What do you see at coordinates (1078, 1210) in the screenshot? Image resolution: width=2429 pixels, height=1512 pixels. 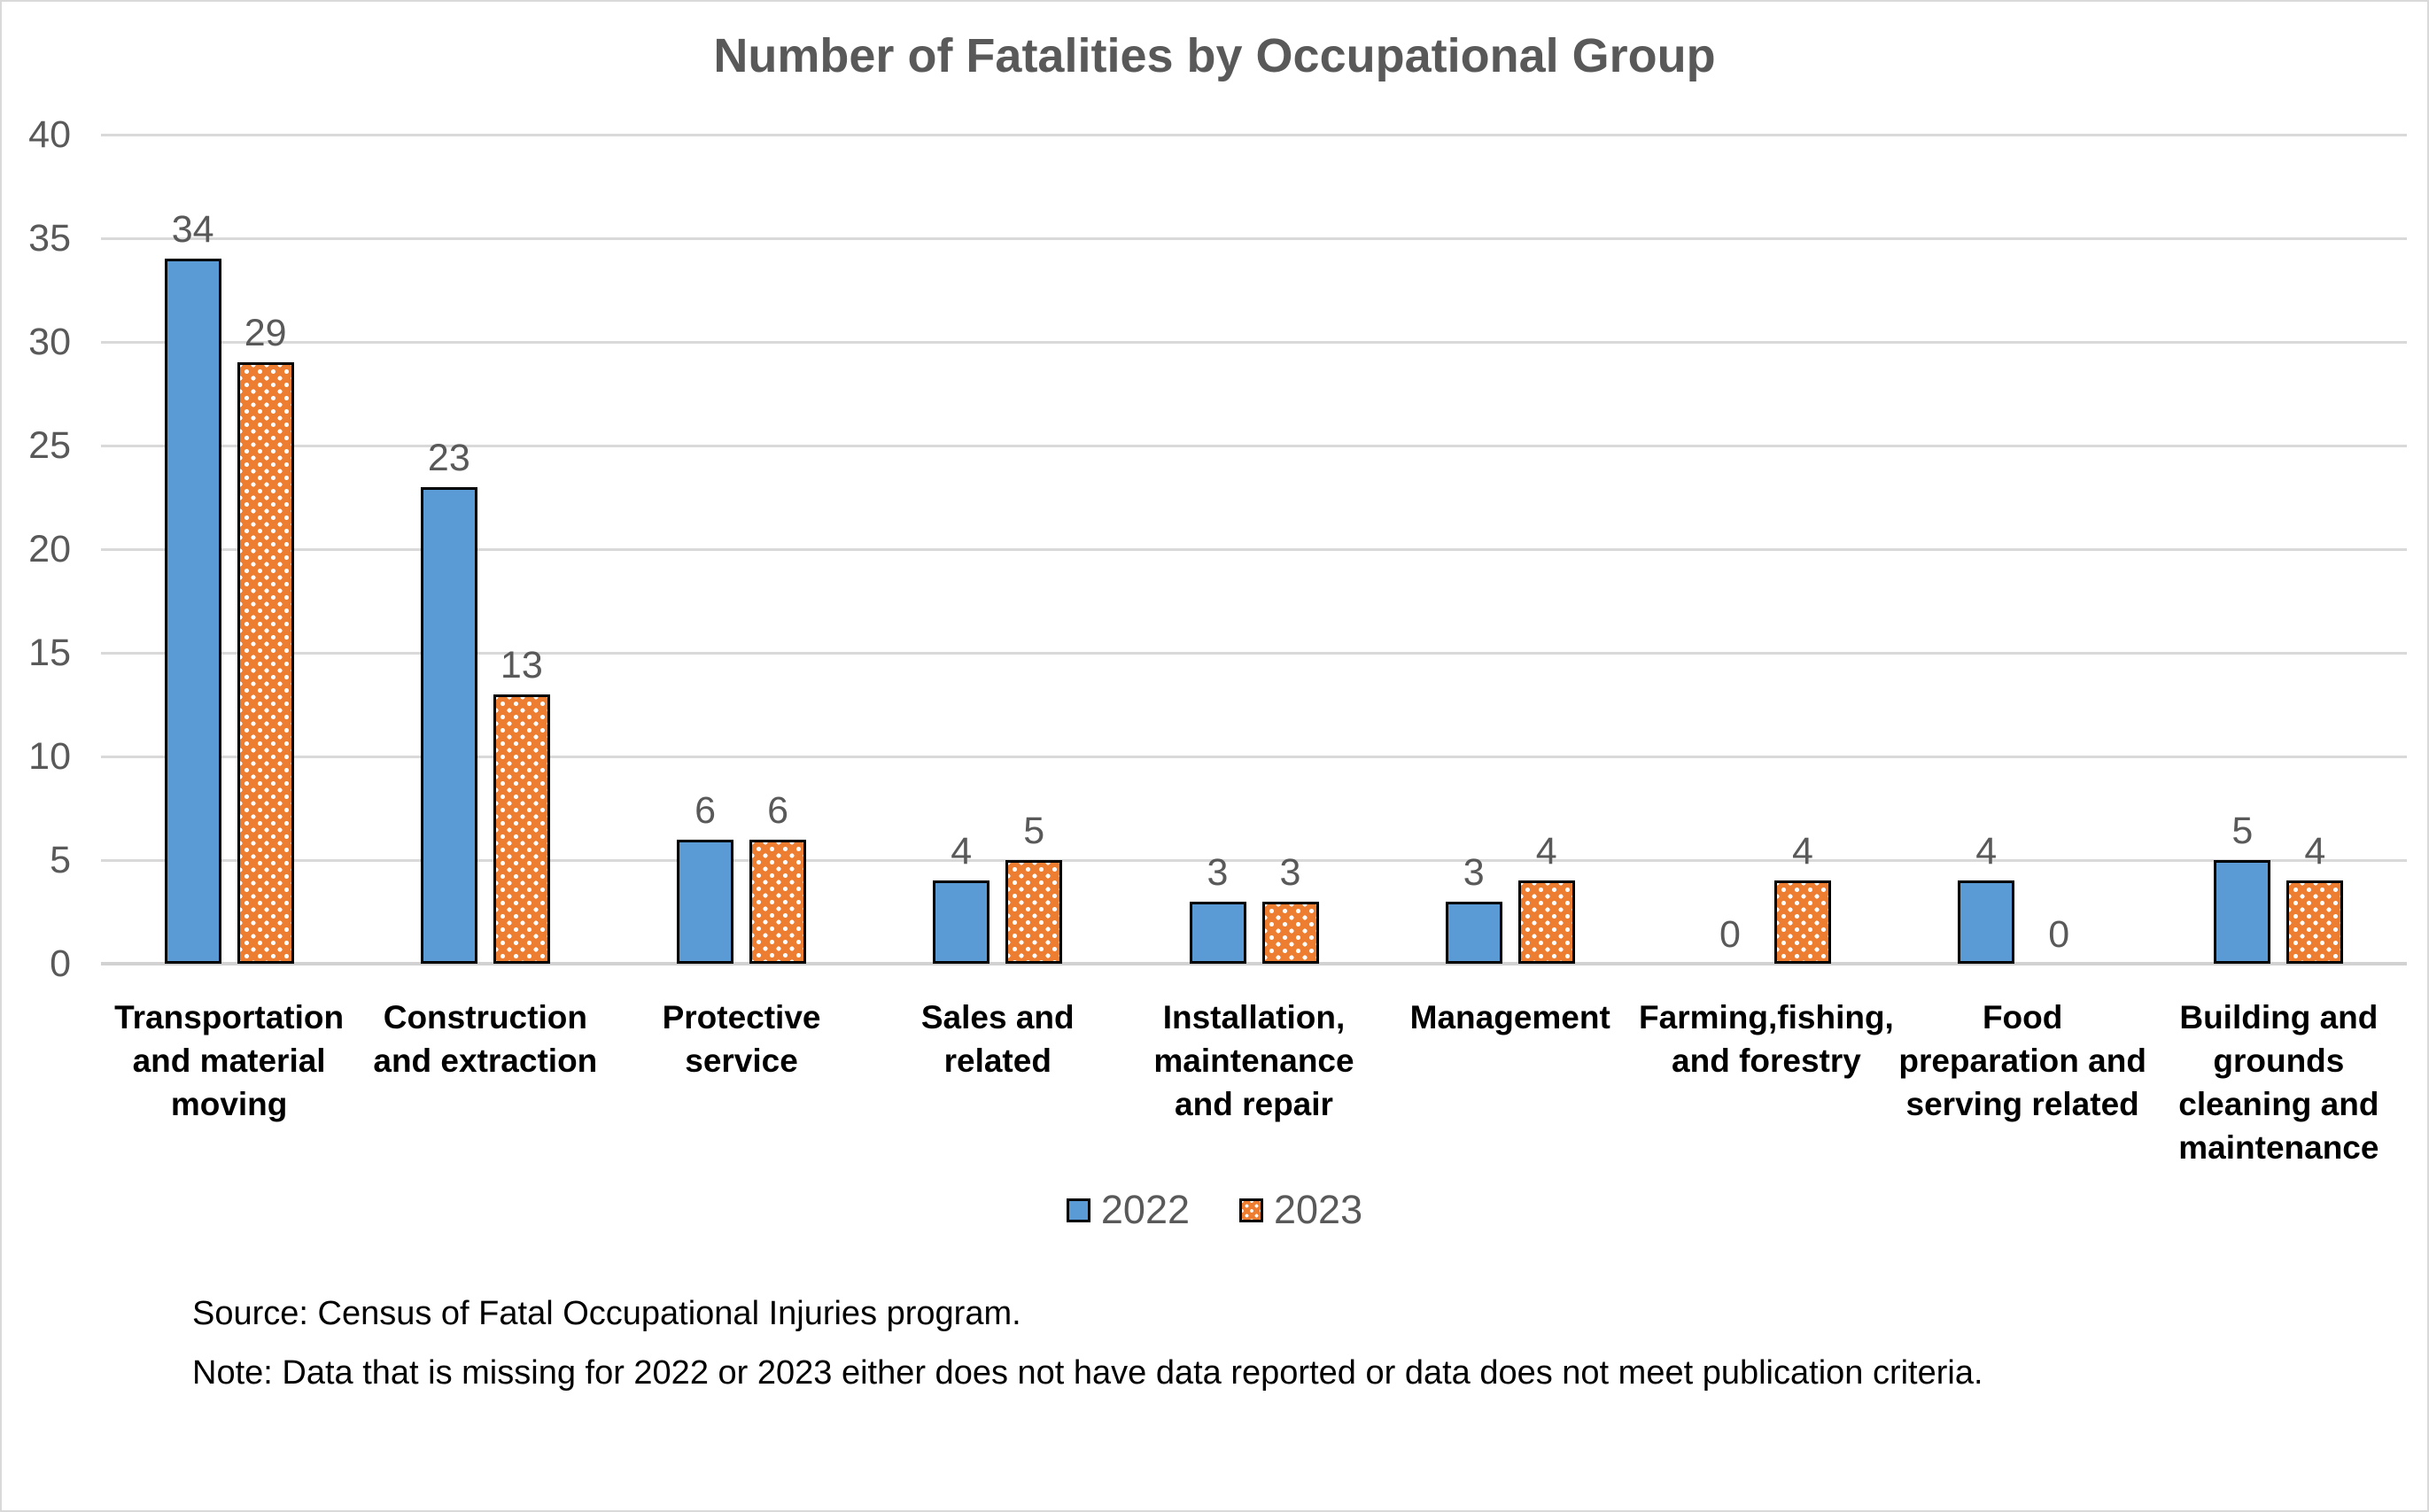 I see `legend-swatch-2022` at bounding box center [1078, 1210].